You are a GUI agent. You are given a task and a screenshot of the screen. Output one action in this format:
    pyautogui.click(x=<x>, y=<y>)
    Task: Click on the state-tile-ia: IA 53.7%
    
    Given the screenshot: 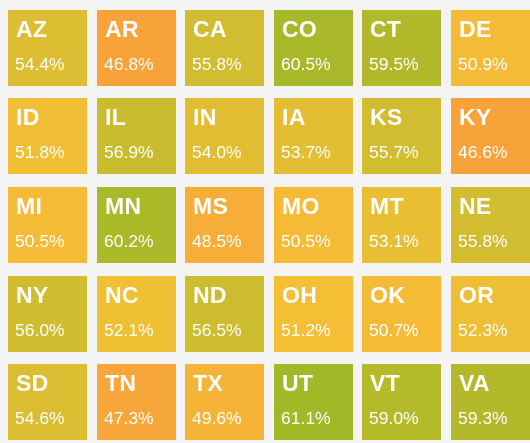 What is the action you would take?
    pyautogui.click(x=313, y=136)
    